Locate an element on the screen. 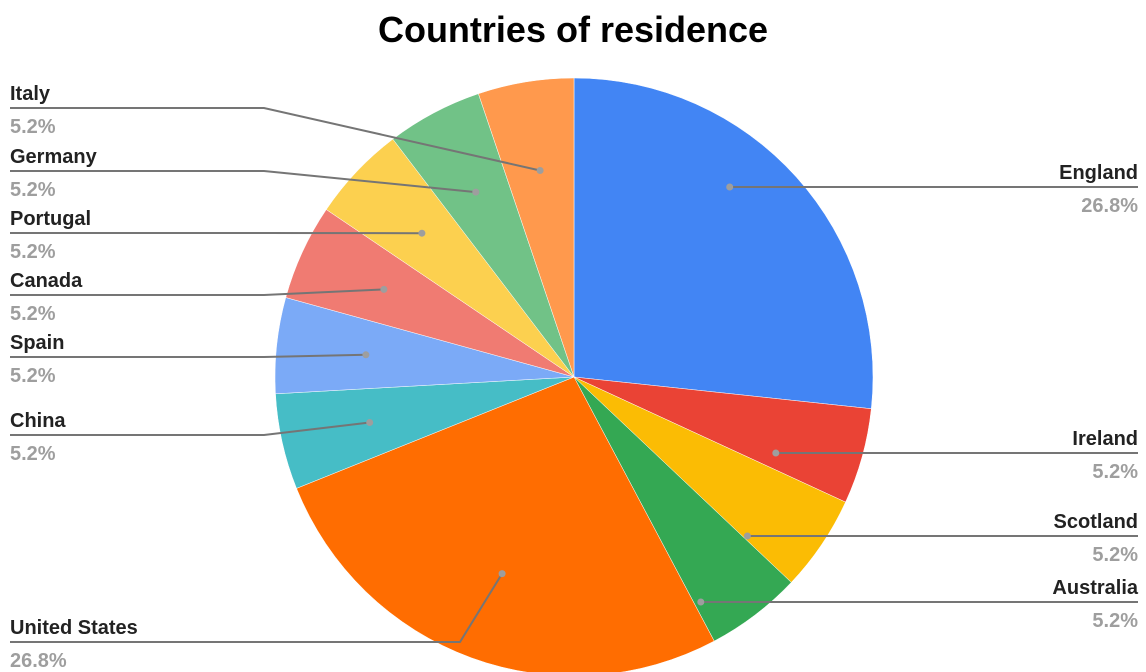 This screenshot has height=672, width=1146. leader-line-canada is located at coordinates (197, 292).